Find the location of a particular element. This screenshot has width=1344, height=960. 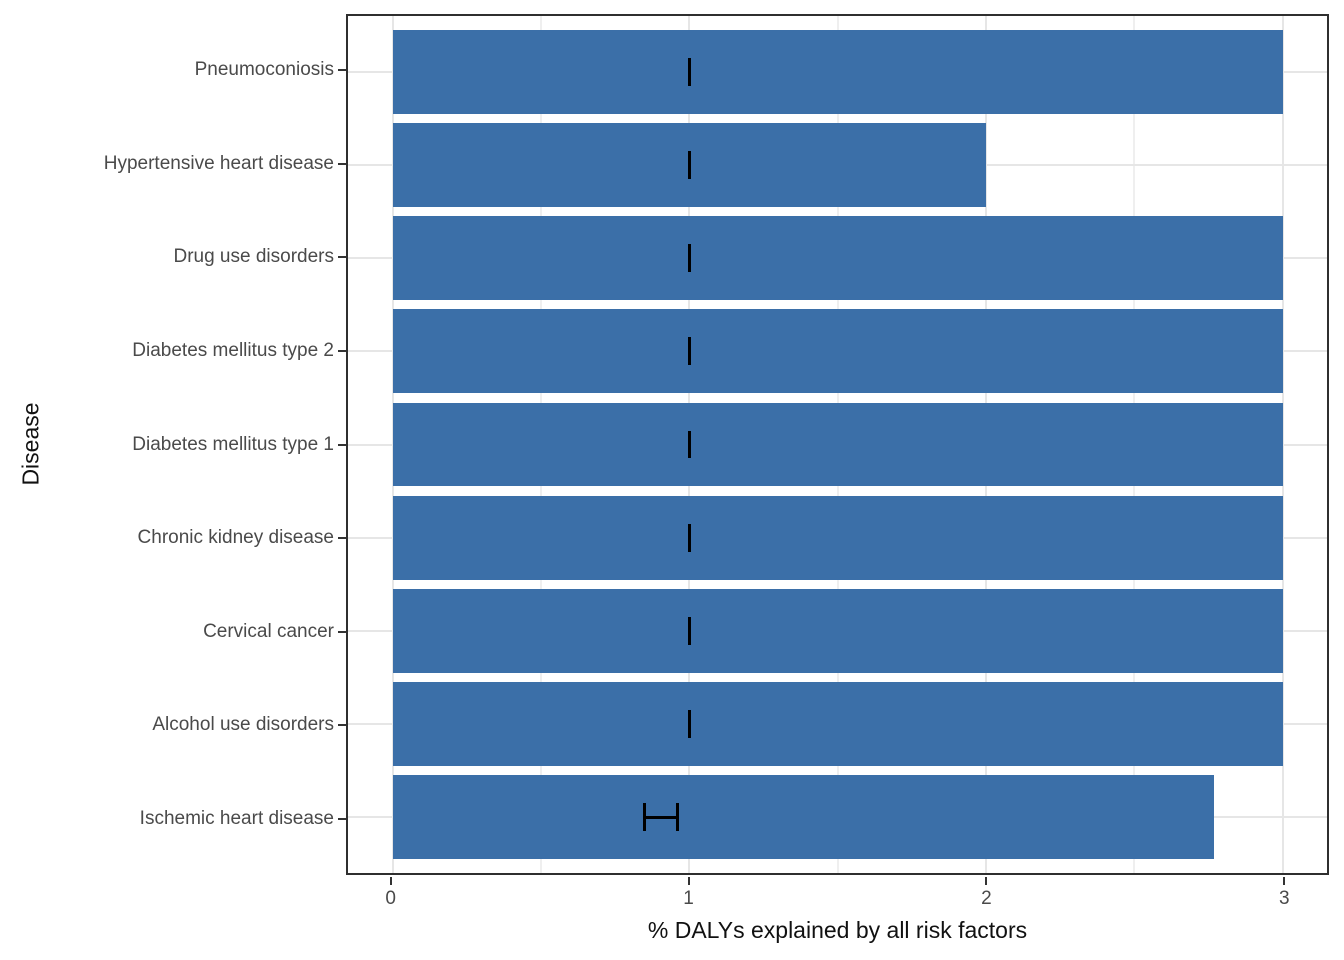

errorbar-line is located at coordinates (661, 817).